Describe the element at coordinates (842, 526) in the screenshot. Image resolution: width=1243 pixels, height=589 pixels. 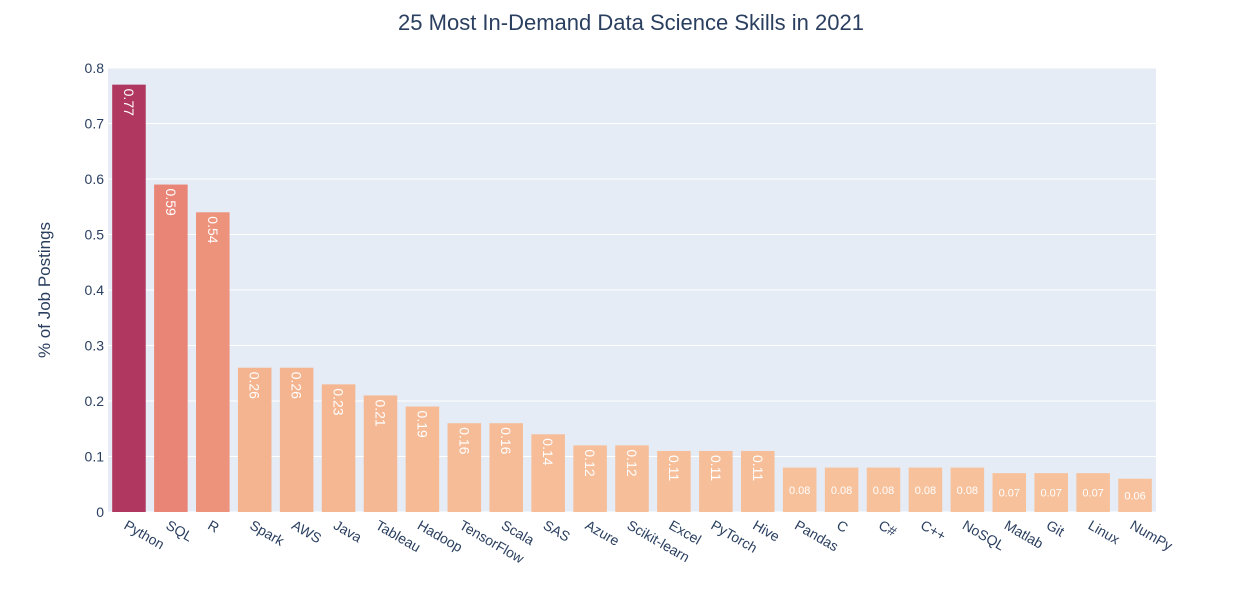
I see `x-tick-label: C` at that location.